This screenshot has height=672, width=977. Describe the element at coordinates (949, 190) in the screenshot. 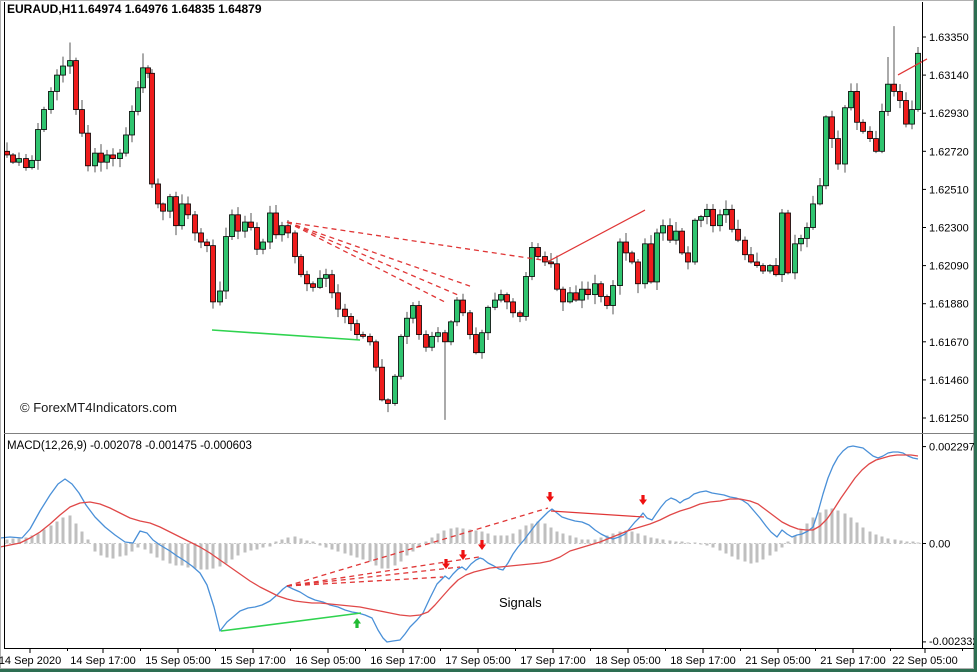

I see `price-tick-label: 1.62510` at that location.